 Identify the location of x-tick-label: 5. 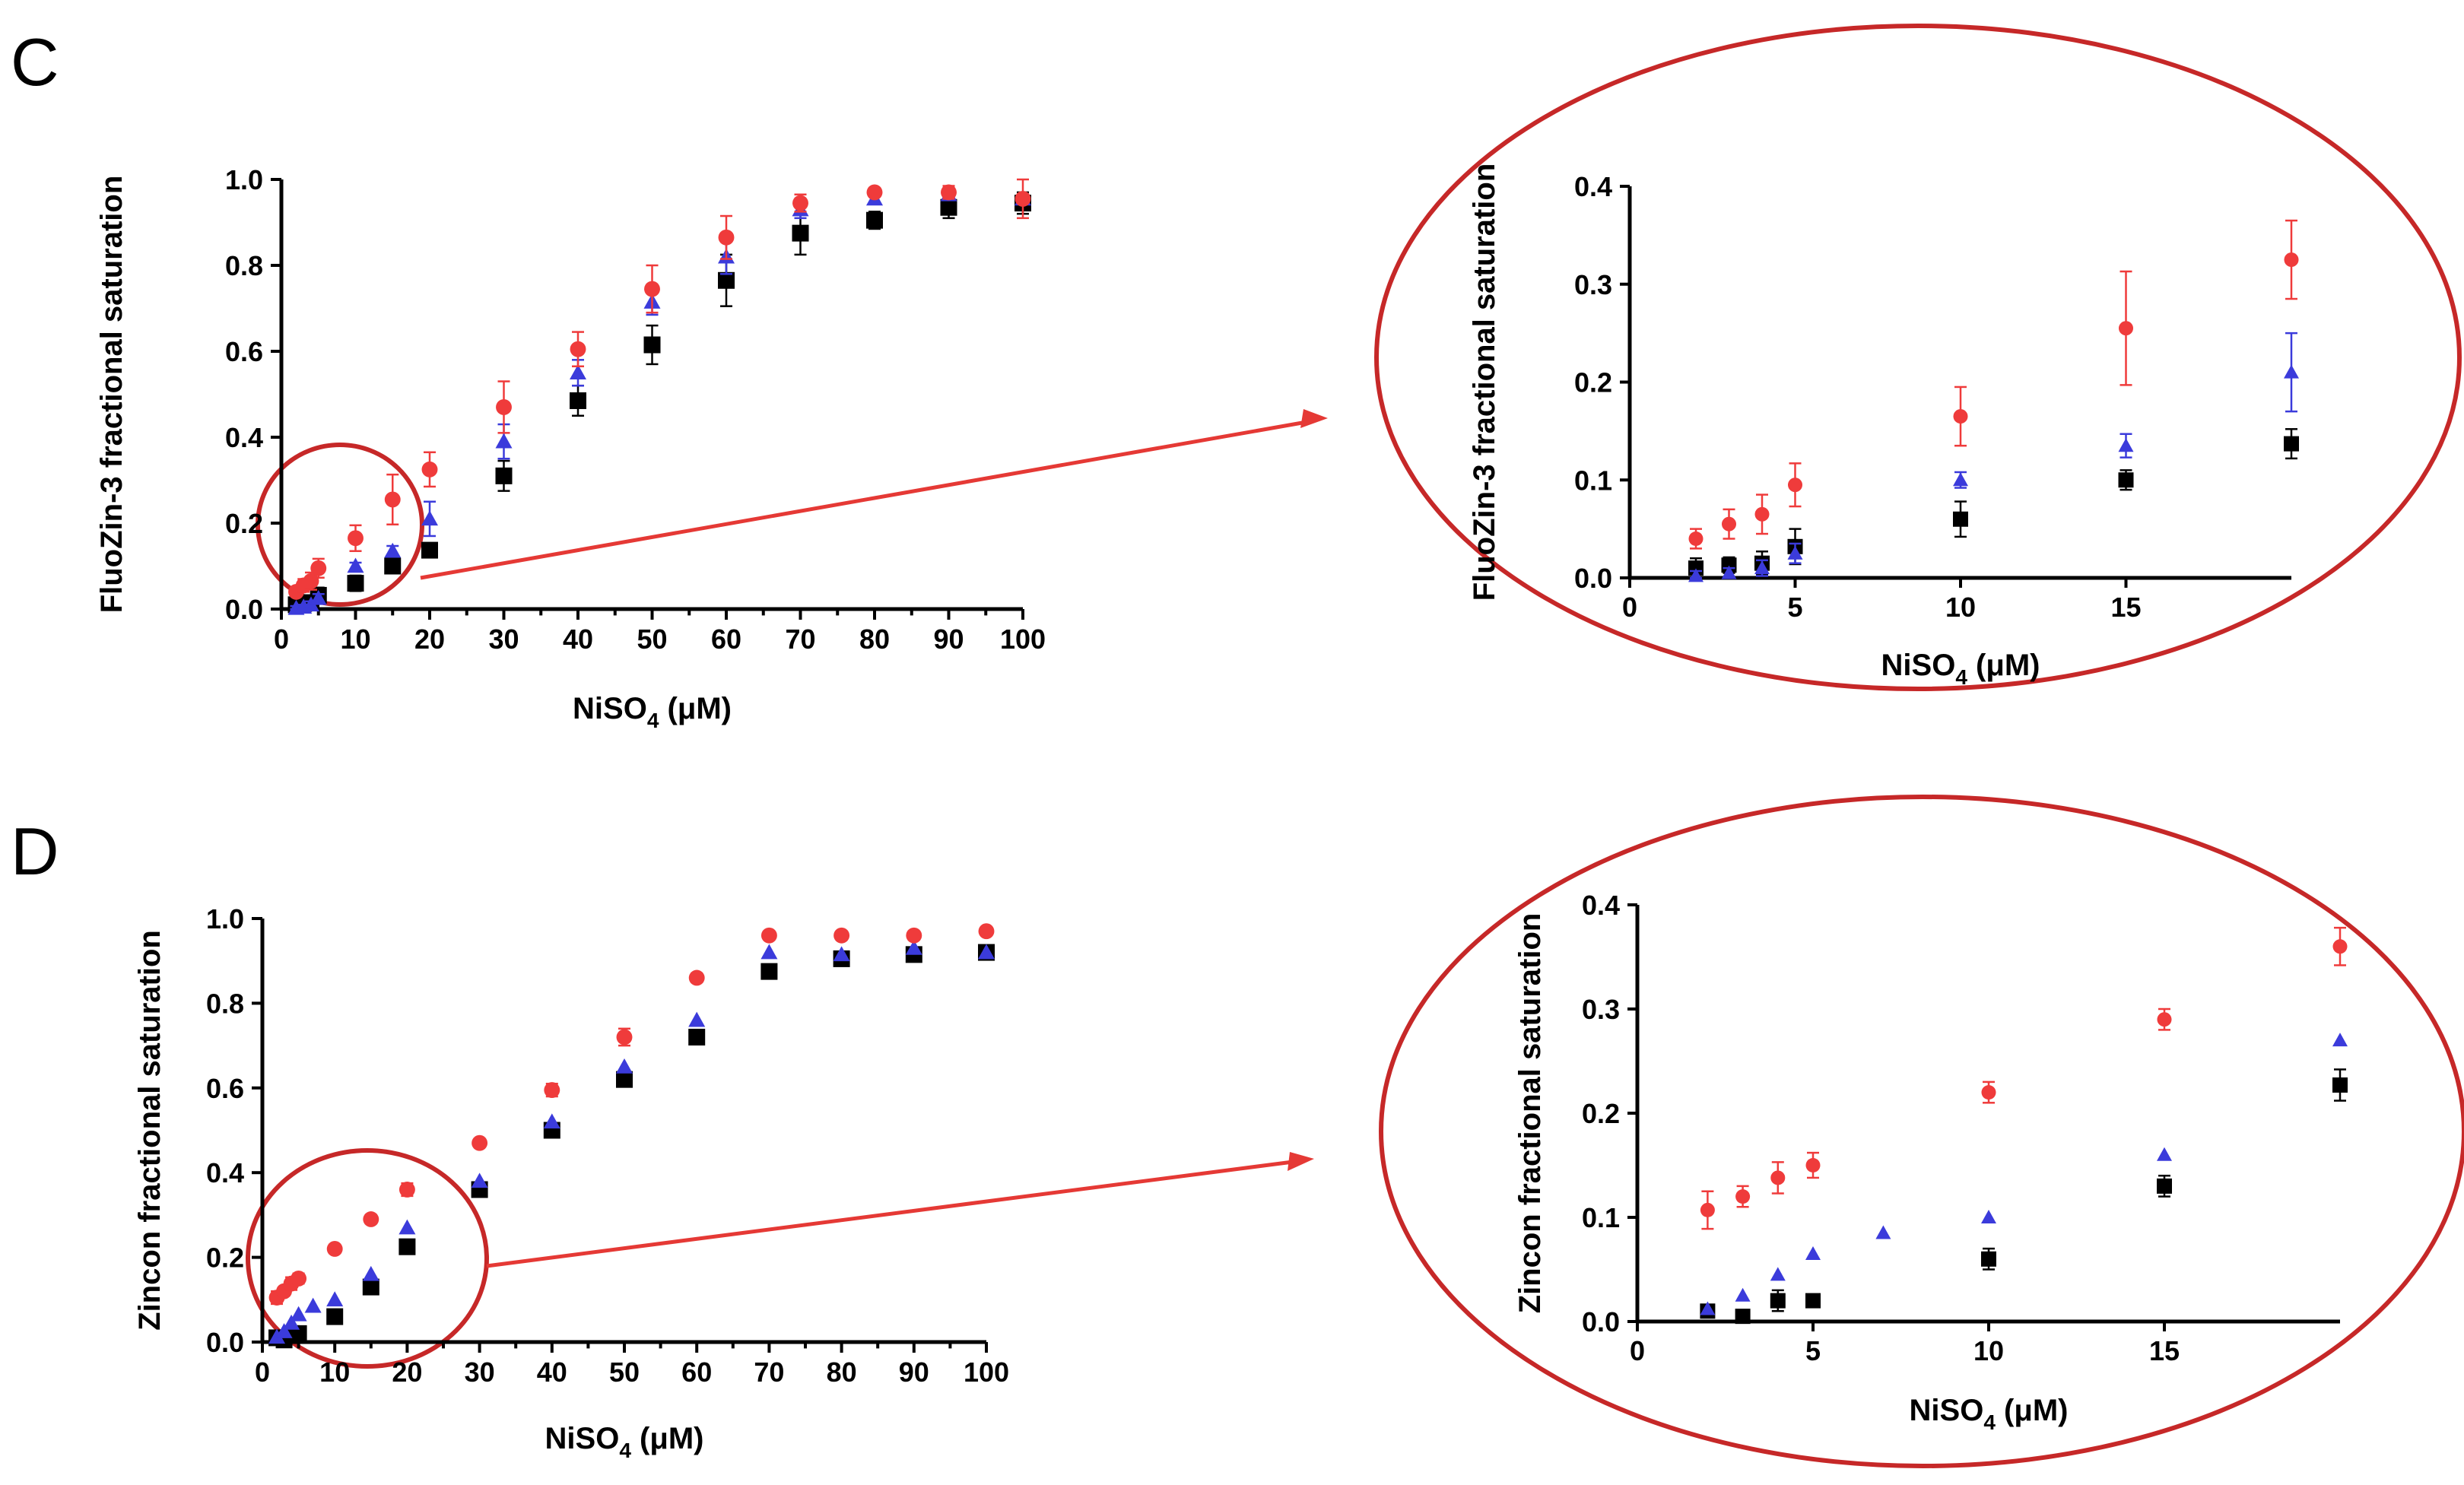
(1794, 608).